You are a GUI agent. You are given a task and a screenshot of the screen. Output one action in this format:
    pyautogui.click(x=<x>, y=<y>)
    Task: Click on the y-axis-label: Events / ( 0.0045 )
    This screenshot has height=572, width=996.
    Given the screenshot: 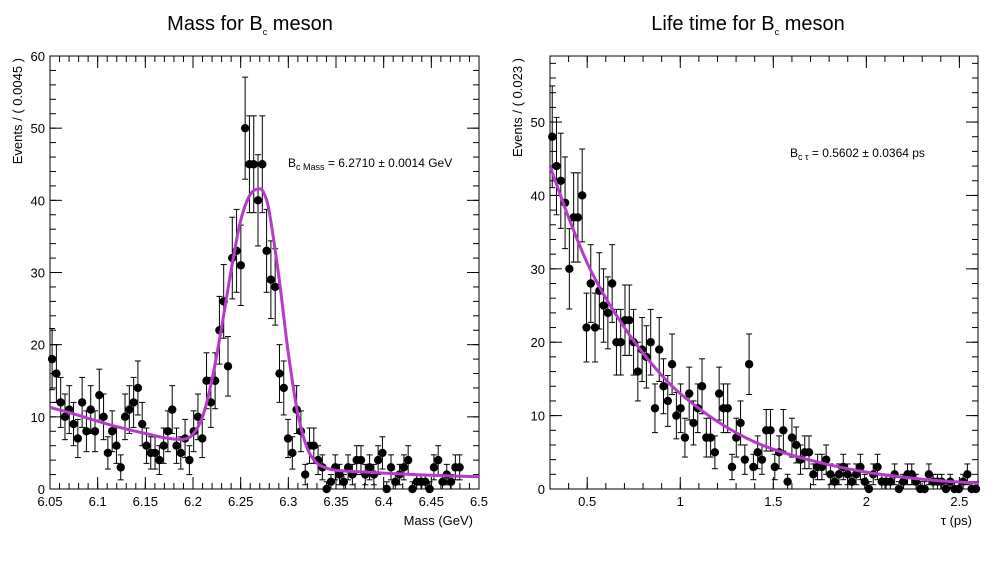 What is the action you would take?
    pyautogui.click(x=17, y=111)
    